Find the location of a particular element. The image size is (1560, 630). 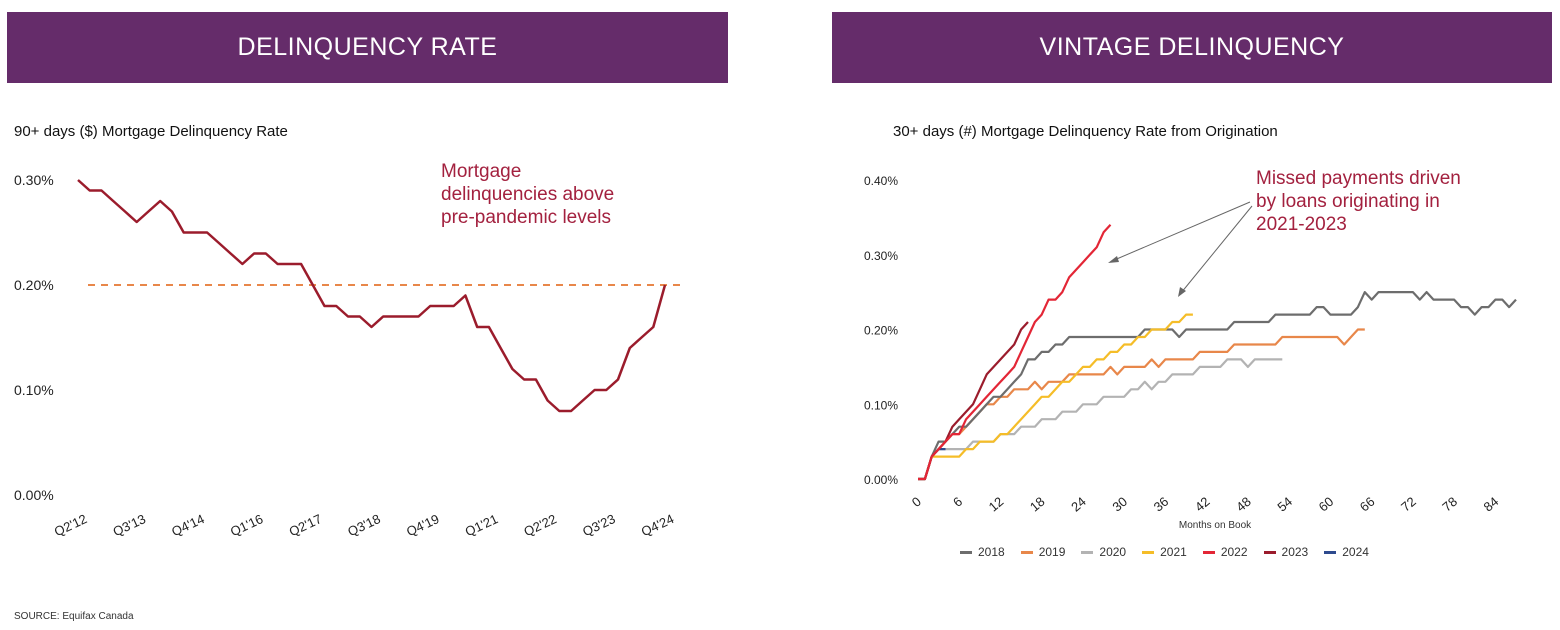

left-y-tick-label: 0.20% is located at coordinates (34, 285).